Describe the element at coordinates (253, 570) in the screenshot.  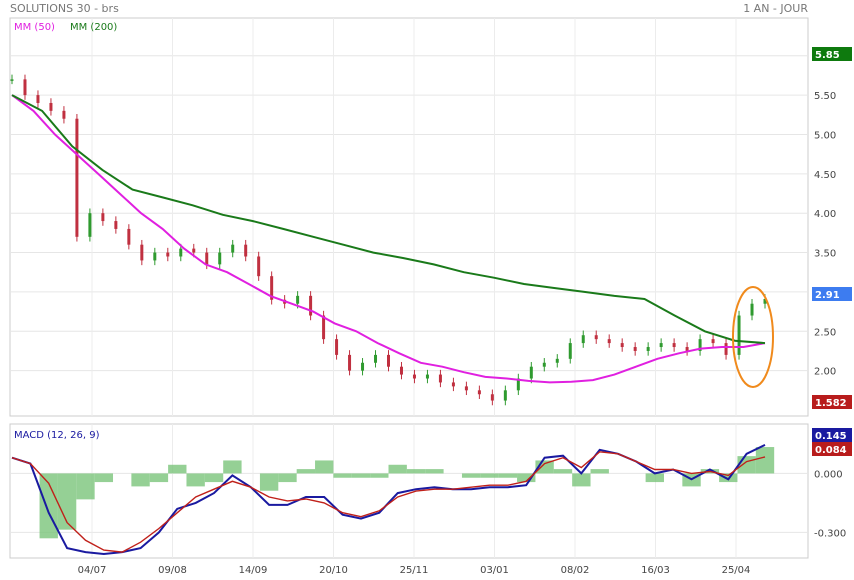
I see `x-tick-label: 14/09` at that location.